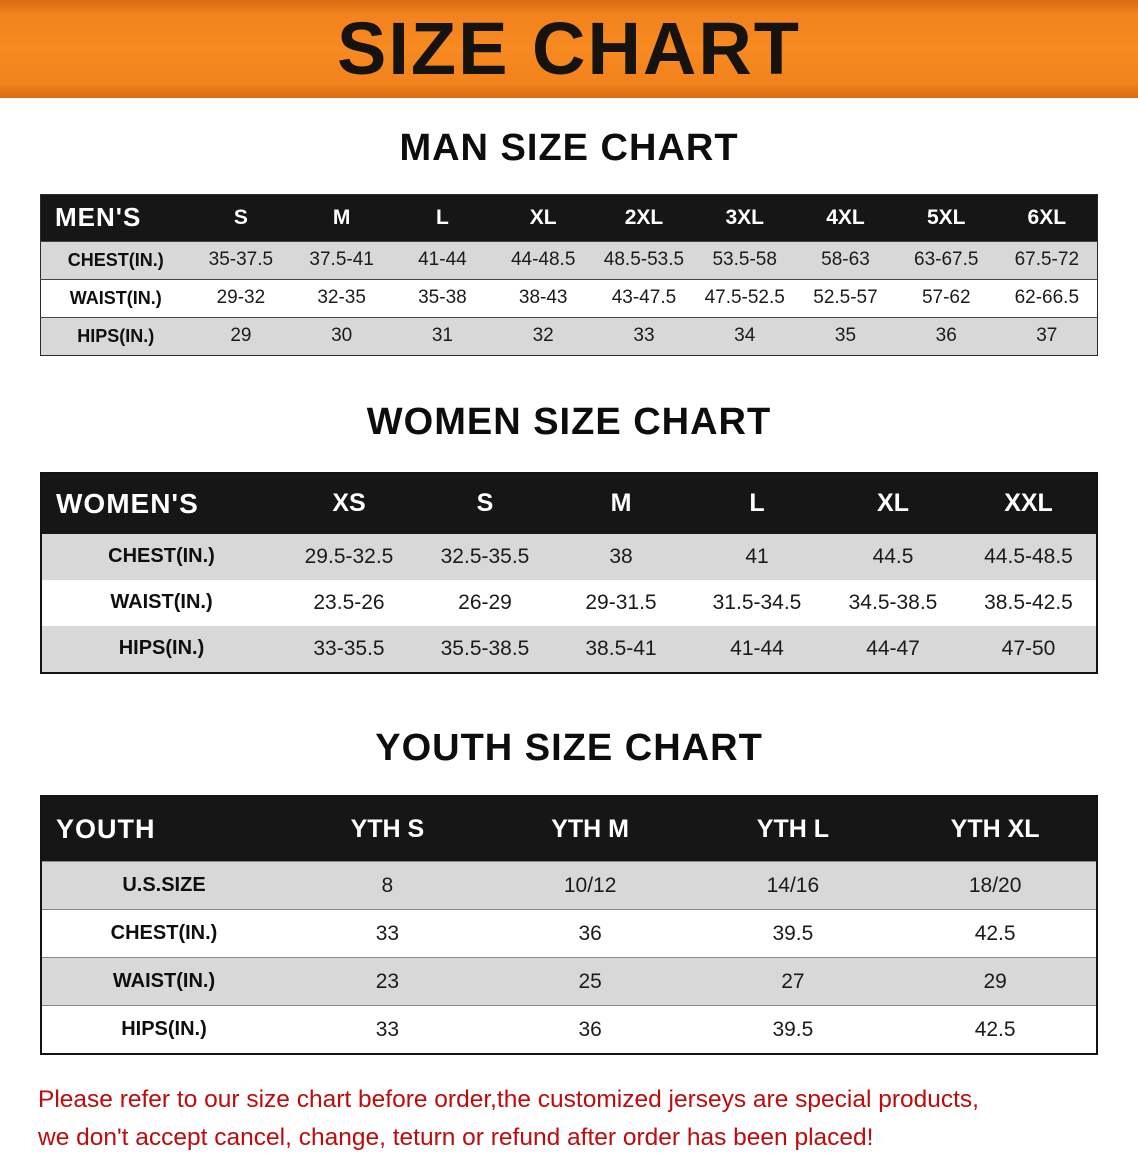 This screenshot has height=1157, width=1138. Describe the element at coordinates (241, 298) in the screenshot. I see `cell-value: 29-32` at that location.